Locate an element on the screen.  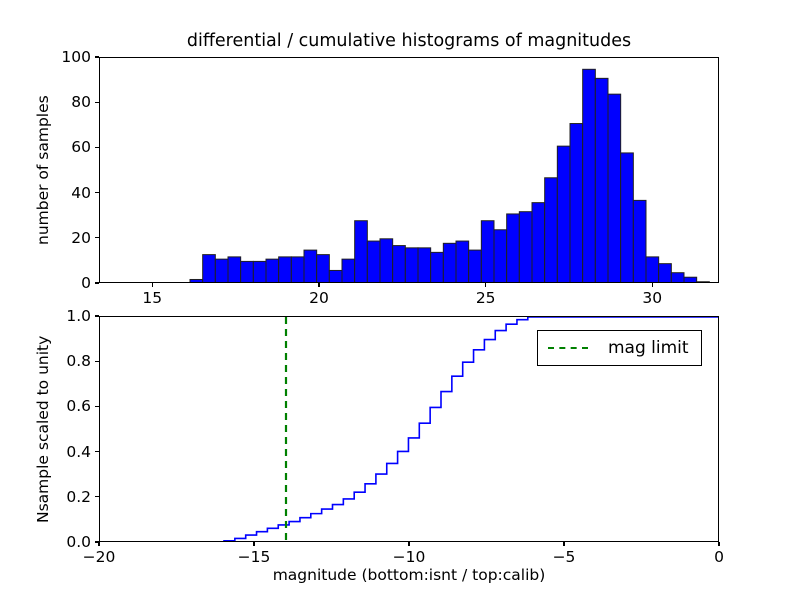
top-panel-xtick-label: 25 is located at coordinates (485, 298).